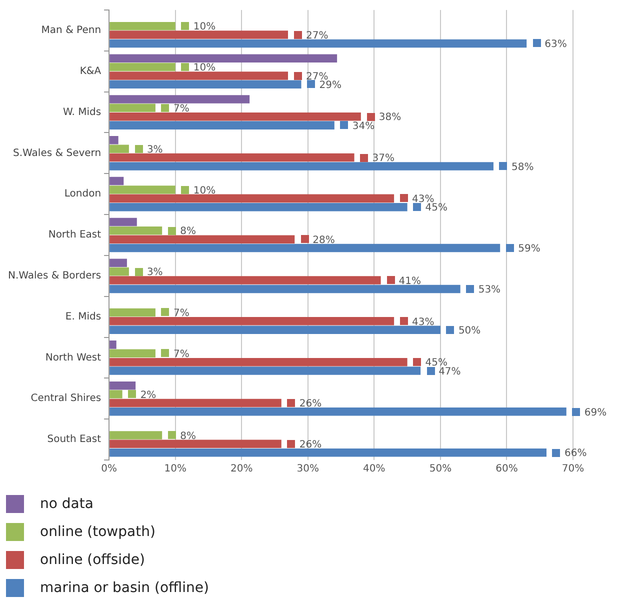 The image size is (623, 613). What do you see at coordinates (57, 153) in the screenshot?
I see `y-tick-label: S.Wales & Severn` at bounding box center [57, 153].